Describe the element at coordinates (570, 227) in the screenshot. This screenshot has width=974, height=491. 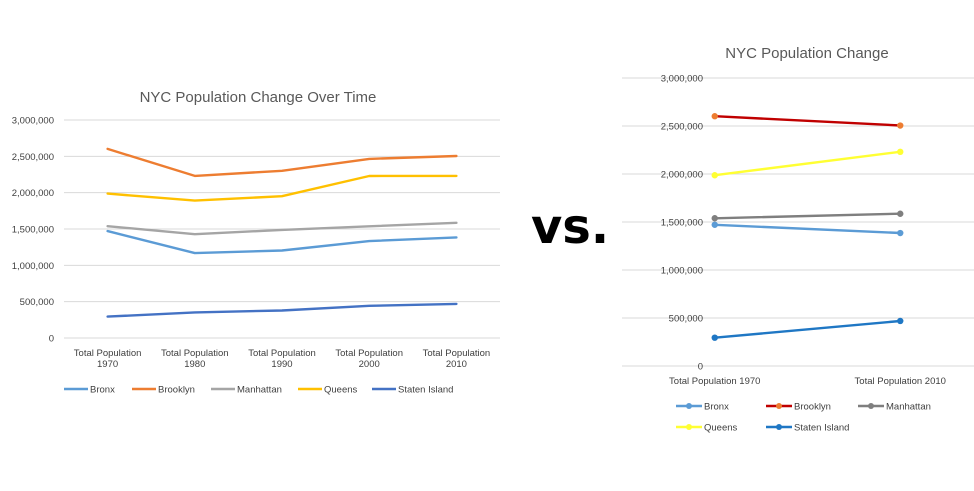
I see `versus-label: vs.` at that location.